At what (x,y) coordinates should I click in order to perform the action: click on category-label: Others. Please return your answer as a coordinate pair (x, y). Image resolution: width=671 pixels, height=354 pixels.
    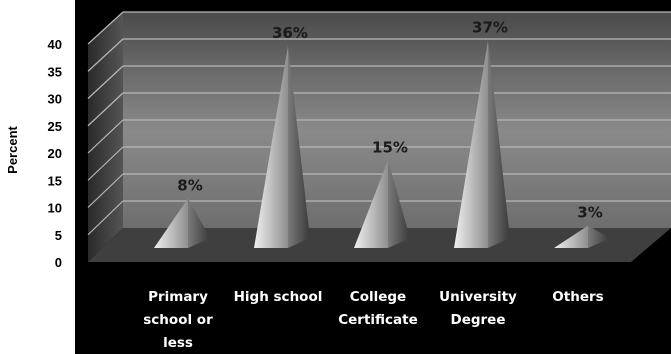
    Looking at the image, I should click on (577, 297).